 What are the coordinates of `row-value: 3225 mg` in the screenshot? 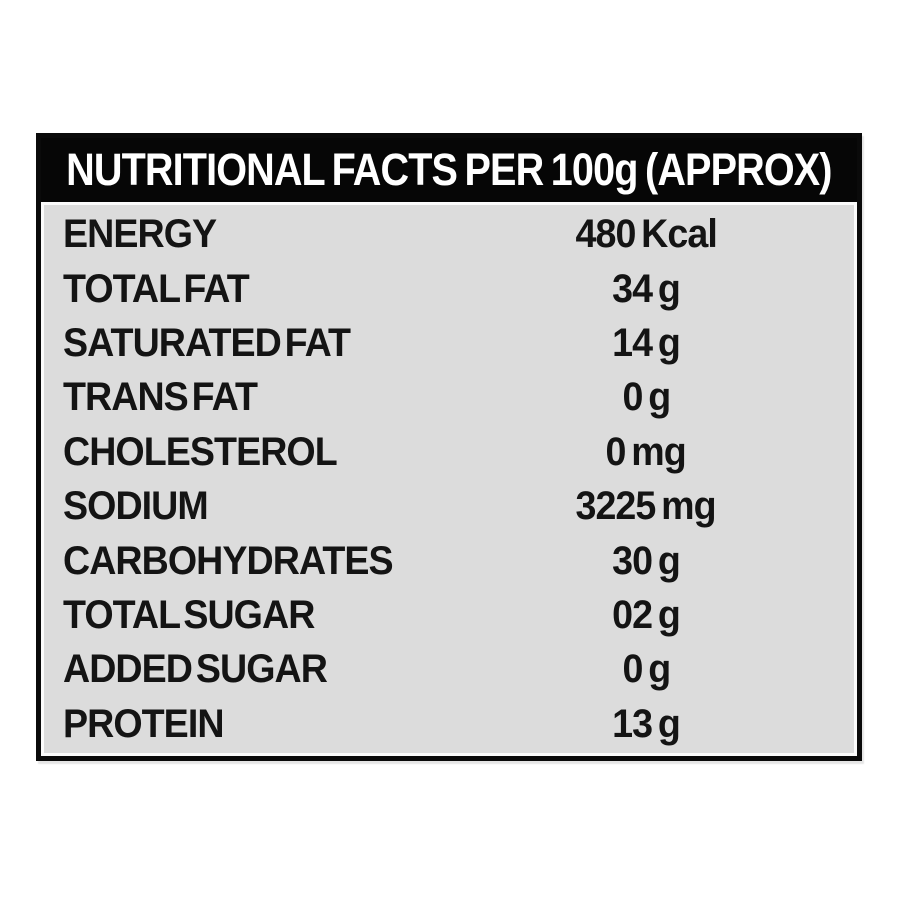 It's located at (646, 506).